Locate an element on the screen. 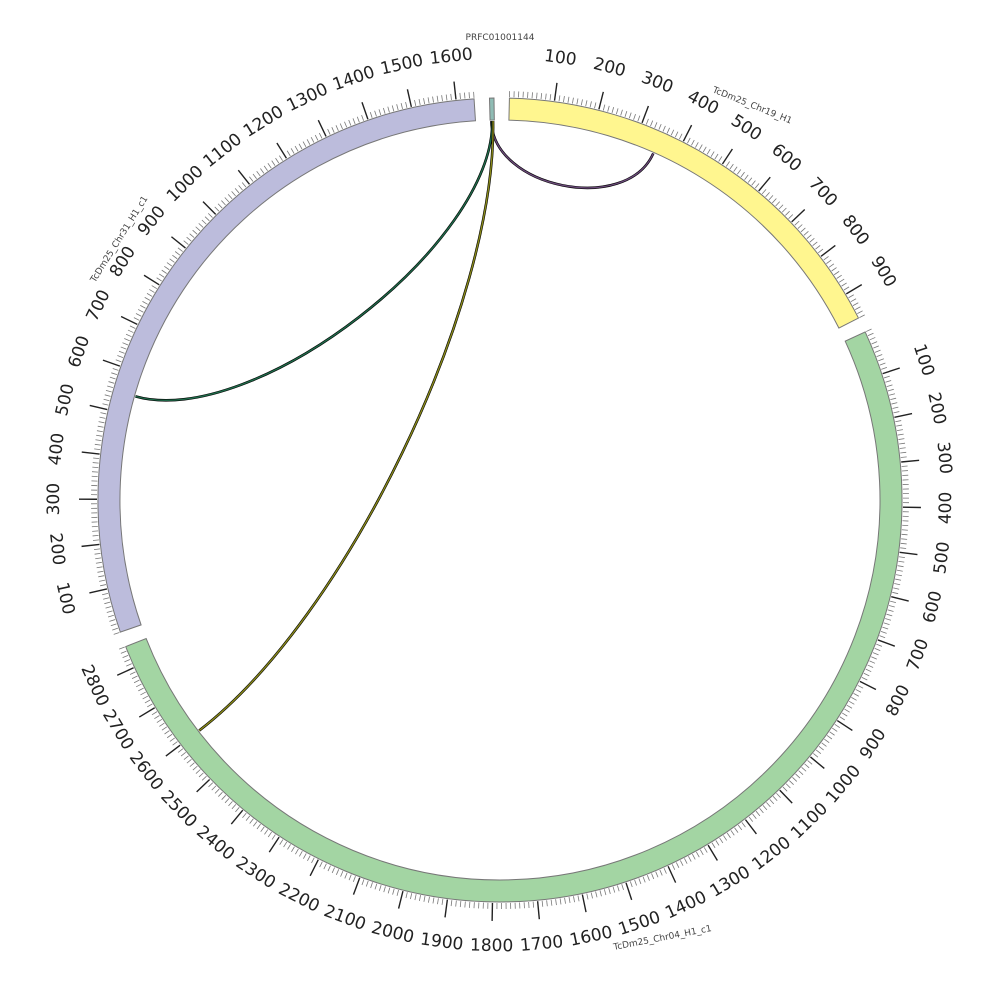  tick-label-chr04: 2300 is located at coordinates (255, 873).